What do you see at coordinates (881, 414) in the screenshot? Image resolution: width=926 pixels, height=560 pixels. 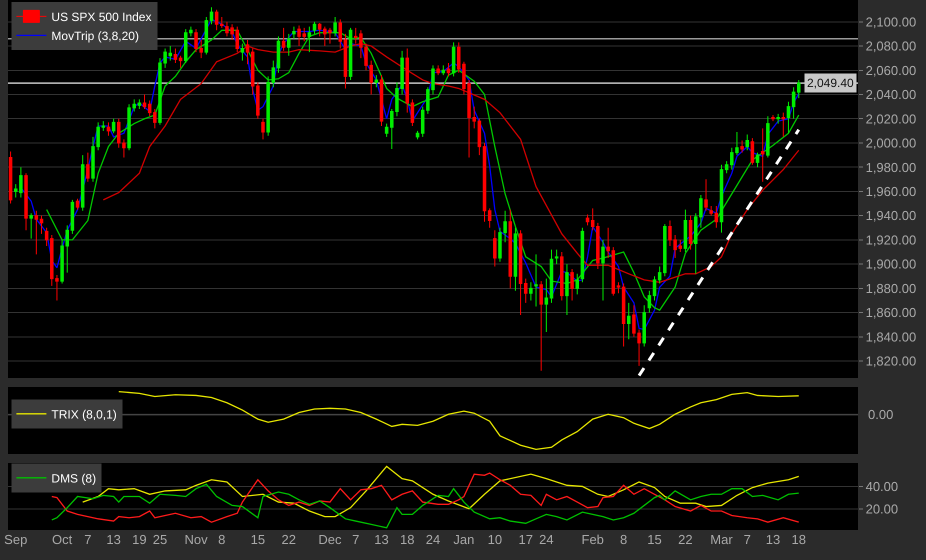 I see `ref-line-label: 0.00` at bounding box center [881, 414].